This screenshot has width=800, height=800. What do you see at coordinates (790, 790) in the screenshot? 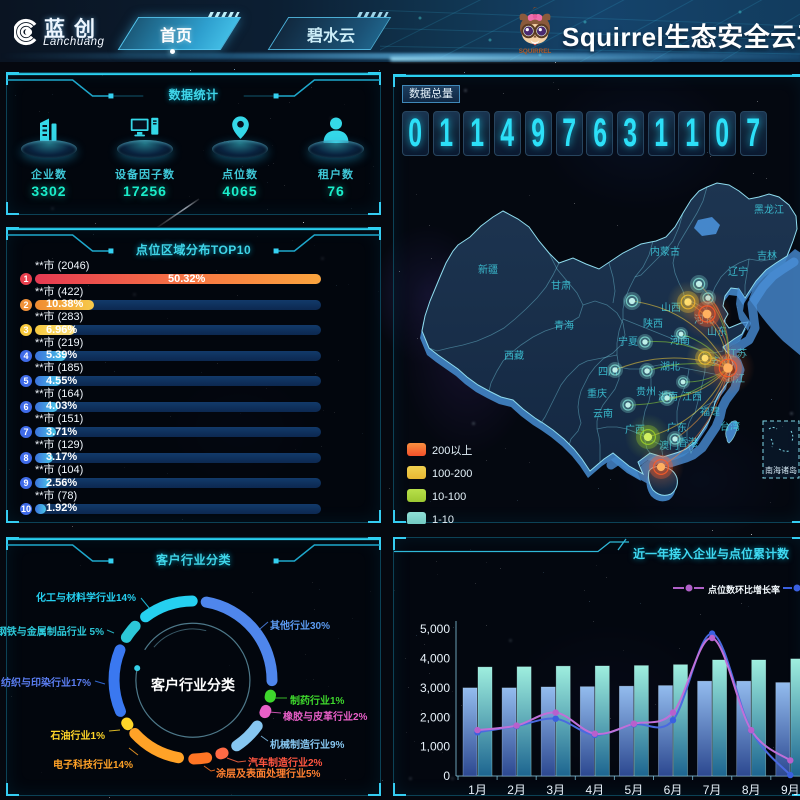
I see `svg-text: 9月` at bounding box center [790, 790].